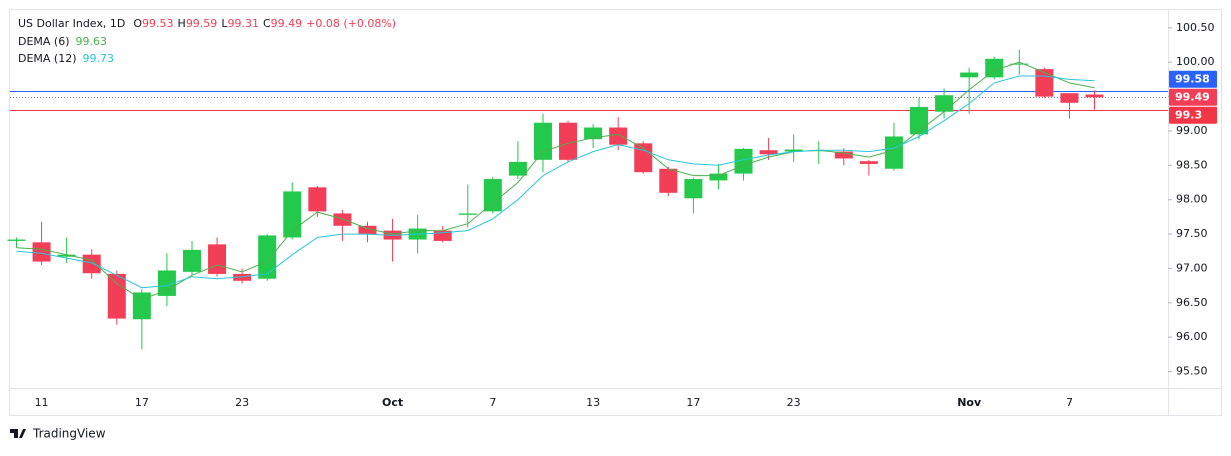 The image size is (1231, 456). What do you see at coordinates (158, 23) in the screenshot?
I see `legend-text: 99.53` at bounding box center [158, 23].